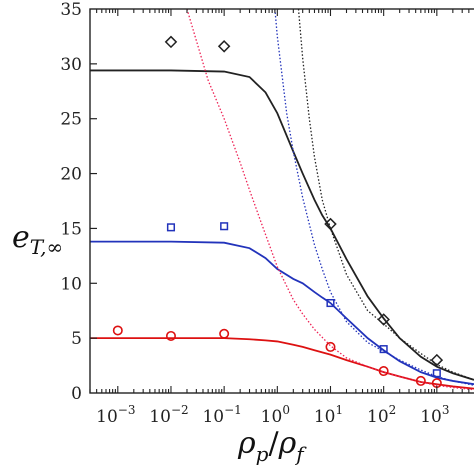  I want to click on y-tick-label: 20, so click(71, 175).